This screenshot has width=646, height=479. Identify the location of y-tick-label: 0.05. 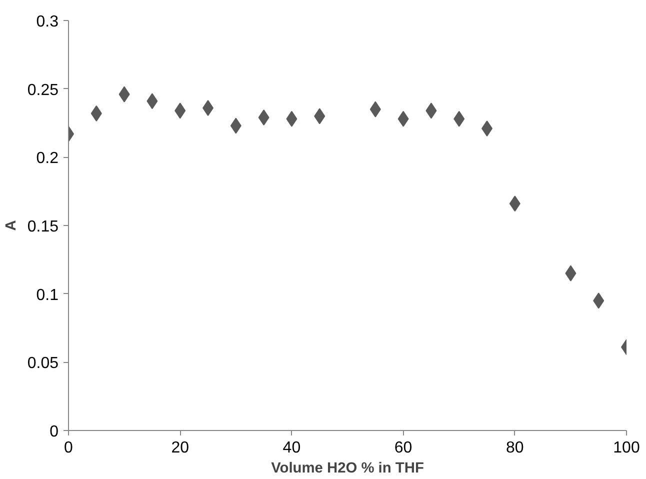
(43, 363).